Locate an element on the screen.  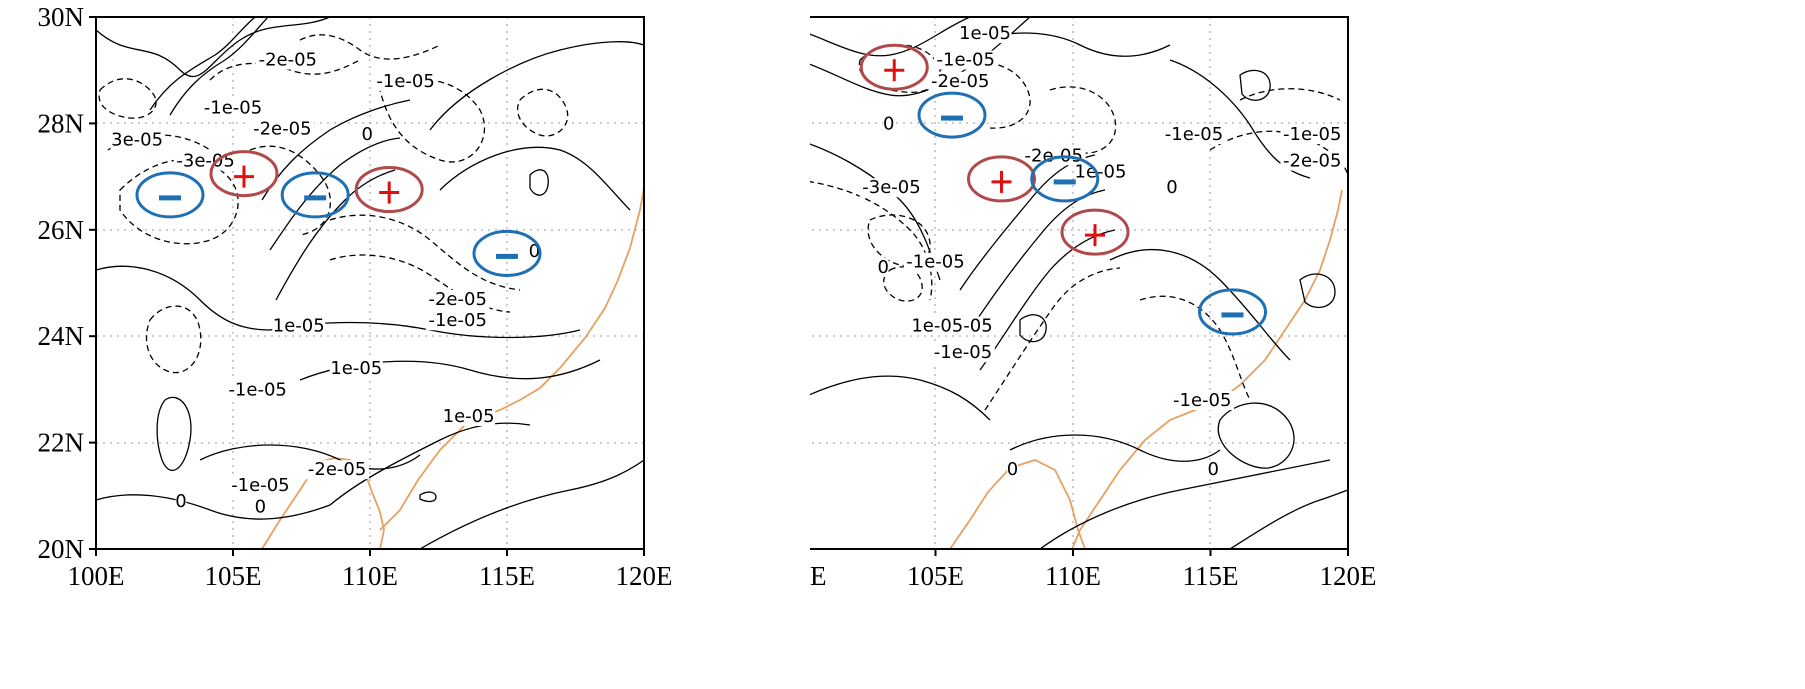
x-tick-label: 105E is located at coordinates (233, 576).